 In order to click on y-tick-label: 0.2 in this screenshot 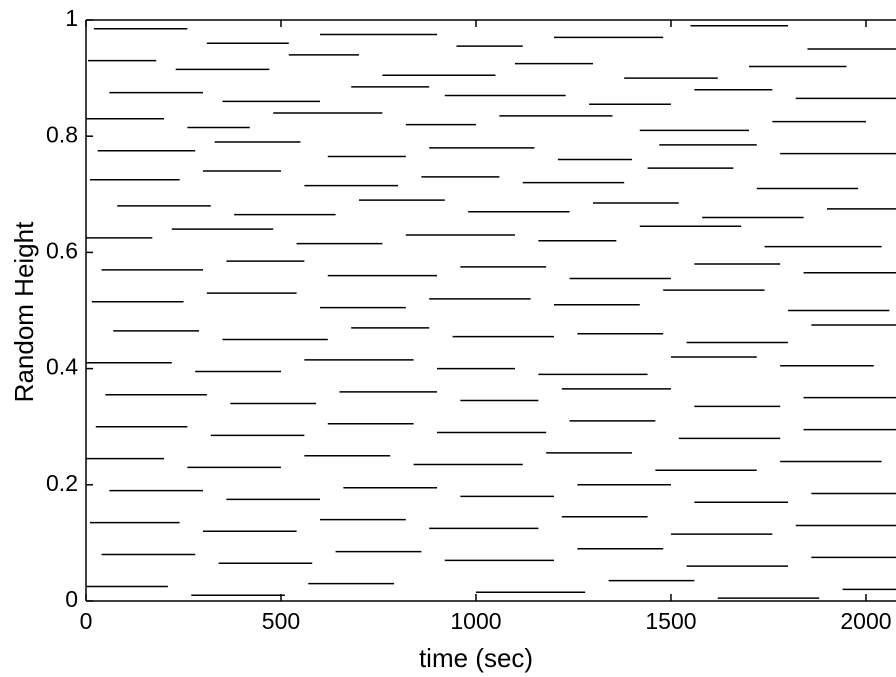, I will do `click(62, 483)`.